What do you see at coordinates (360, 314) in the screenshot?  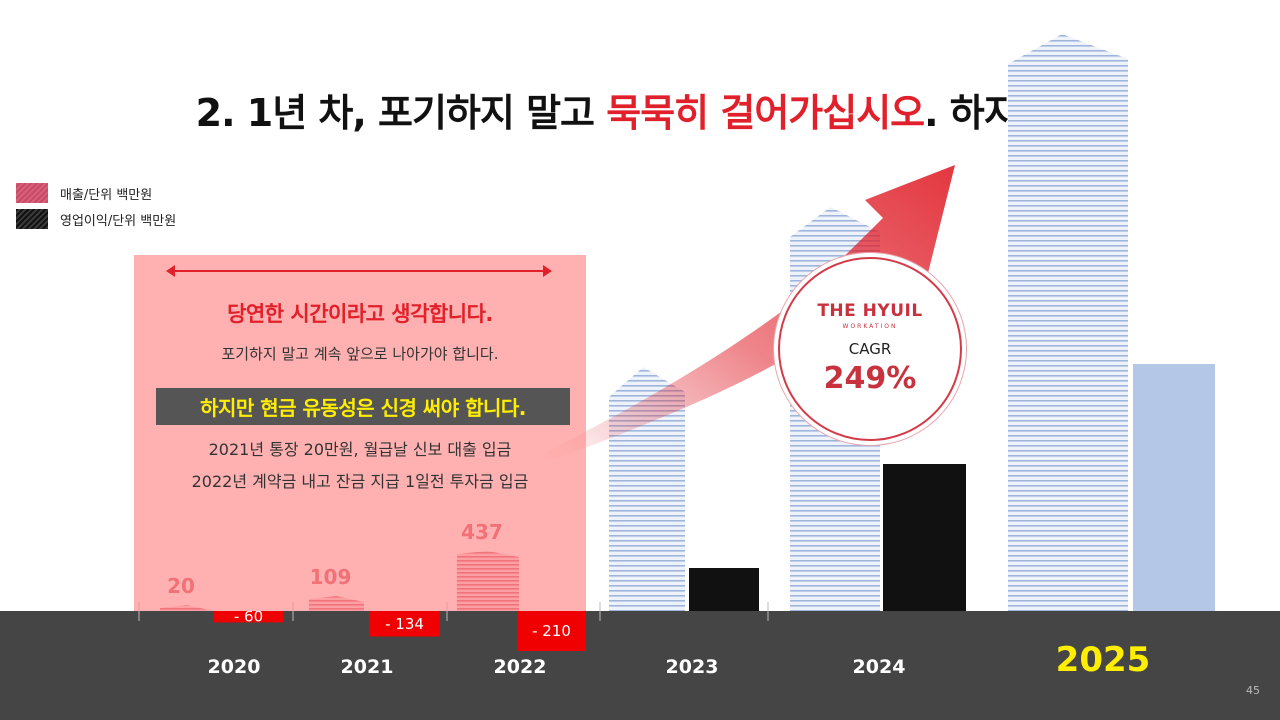 I see `callout-heading: 당연한 시간이라고 생각합니다.` at bounding box center [360, 314].